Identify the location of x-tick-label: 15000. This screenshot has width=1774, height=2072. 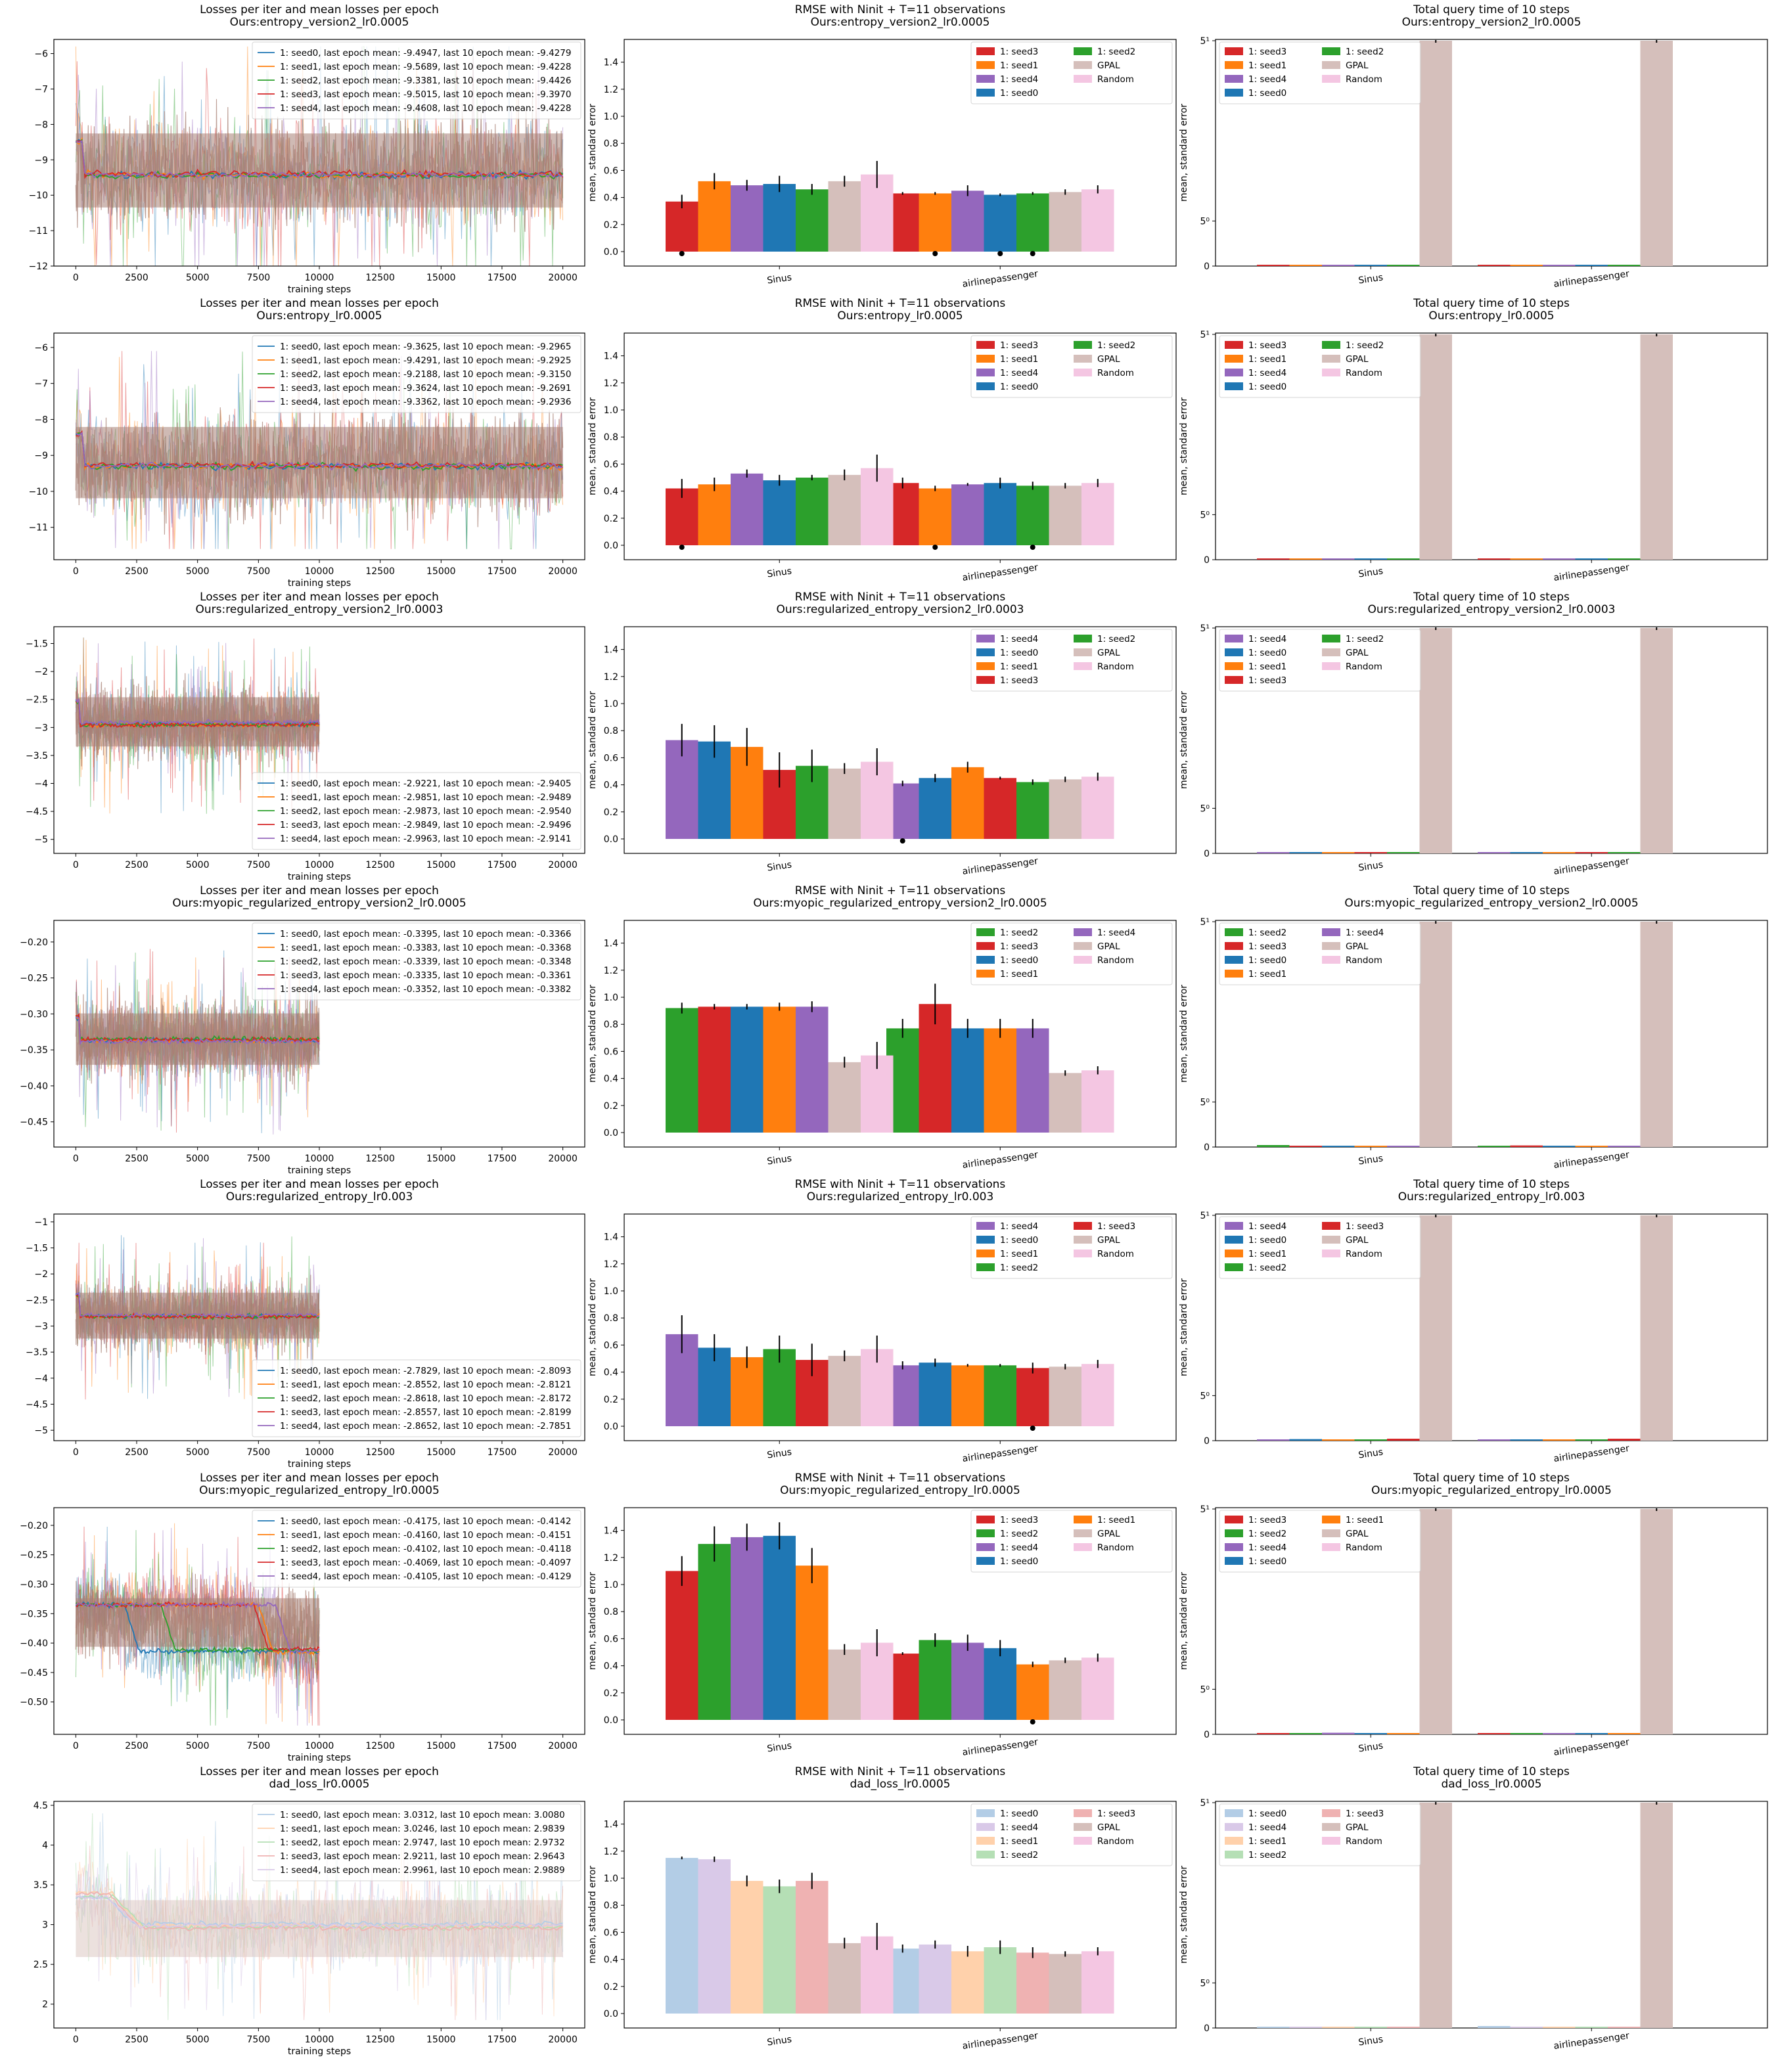
(441, 1746).